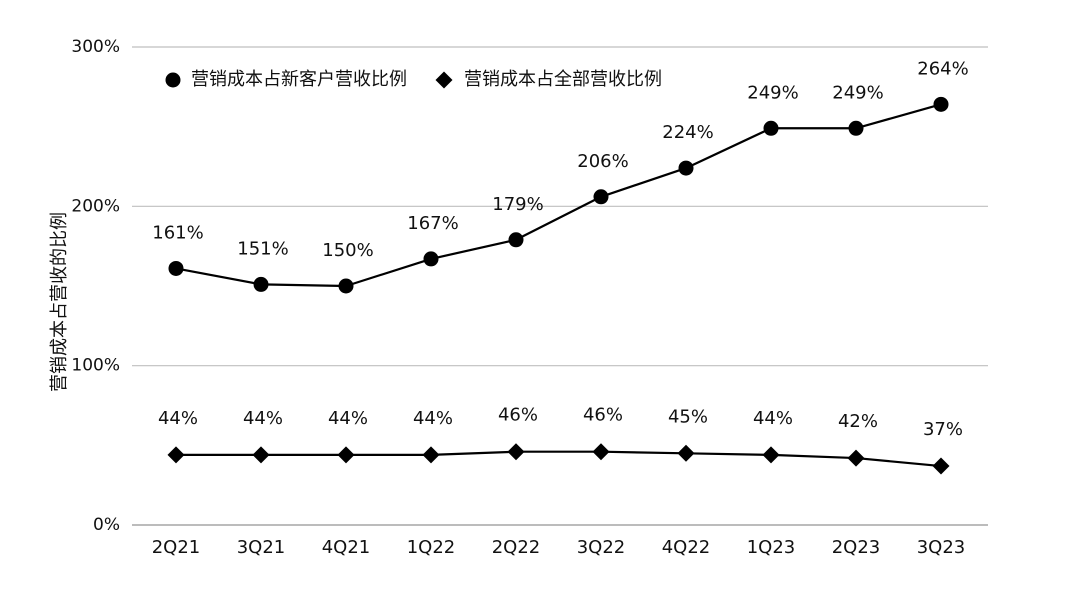 Image resolution: width=1080 pixels, height=597 pixels. What do you see at coordinates (941, 547) in the screenshot?
I see `x-tick-label: 3Q23` at bounding box center [941, 547].